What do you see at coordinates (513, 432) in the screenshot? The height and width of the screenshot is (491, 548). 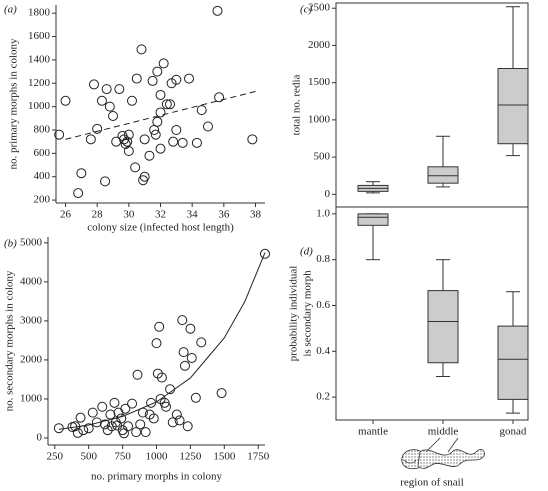 I see `x-tick-label: gonad` at bounding box center [513, 432].